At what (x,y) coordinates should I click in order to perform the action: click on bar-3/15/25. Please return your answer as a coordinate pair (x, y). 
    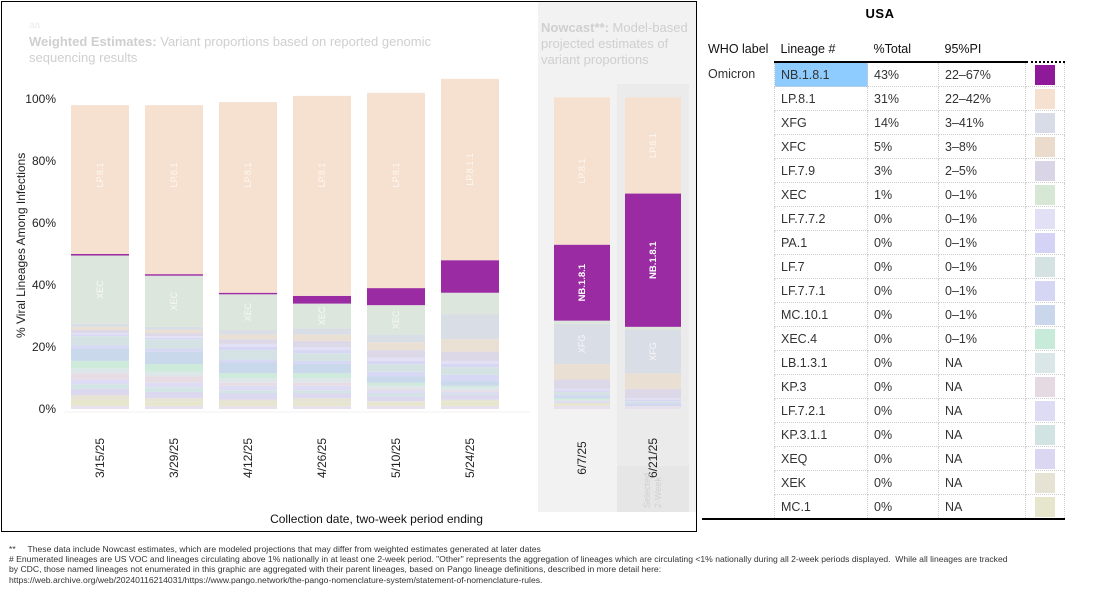
    Looking at the image, I should click on (100, 257).